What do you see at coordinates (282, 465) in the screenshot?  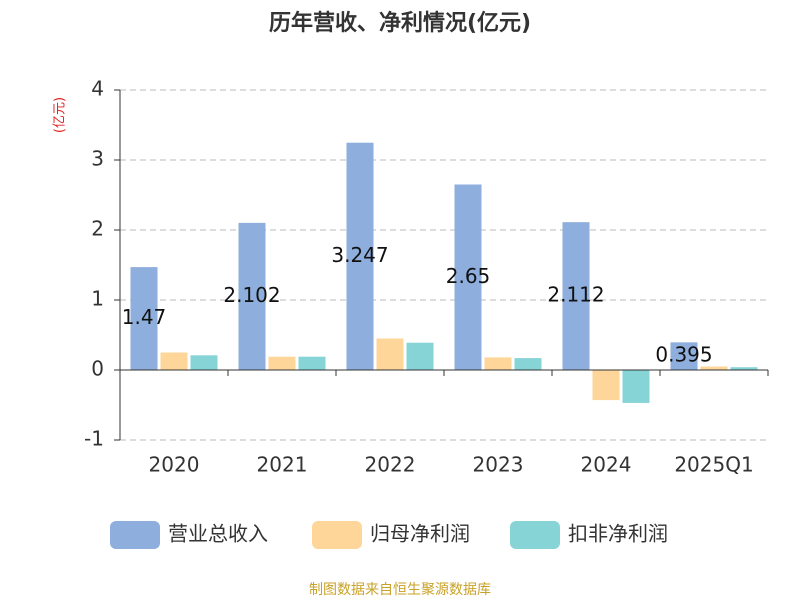 I see `x-tick-label: 2021` at bounding box center [282, 465].